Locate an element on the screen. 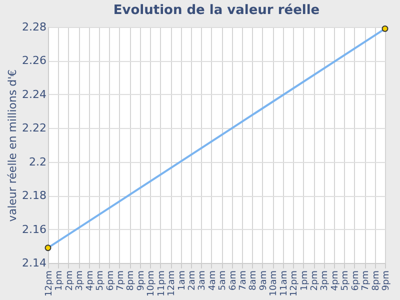  y-tick-label: 2.28 is located at coordinates (34, 27).